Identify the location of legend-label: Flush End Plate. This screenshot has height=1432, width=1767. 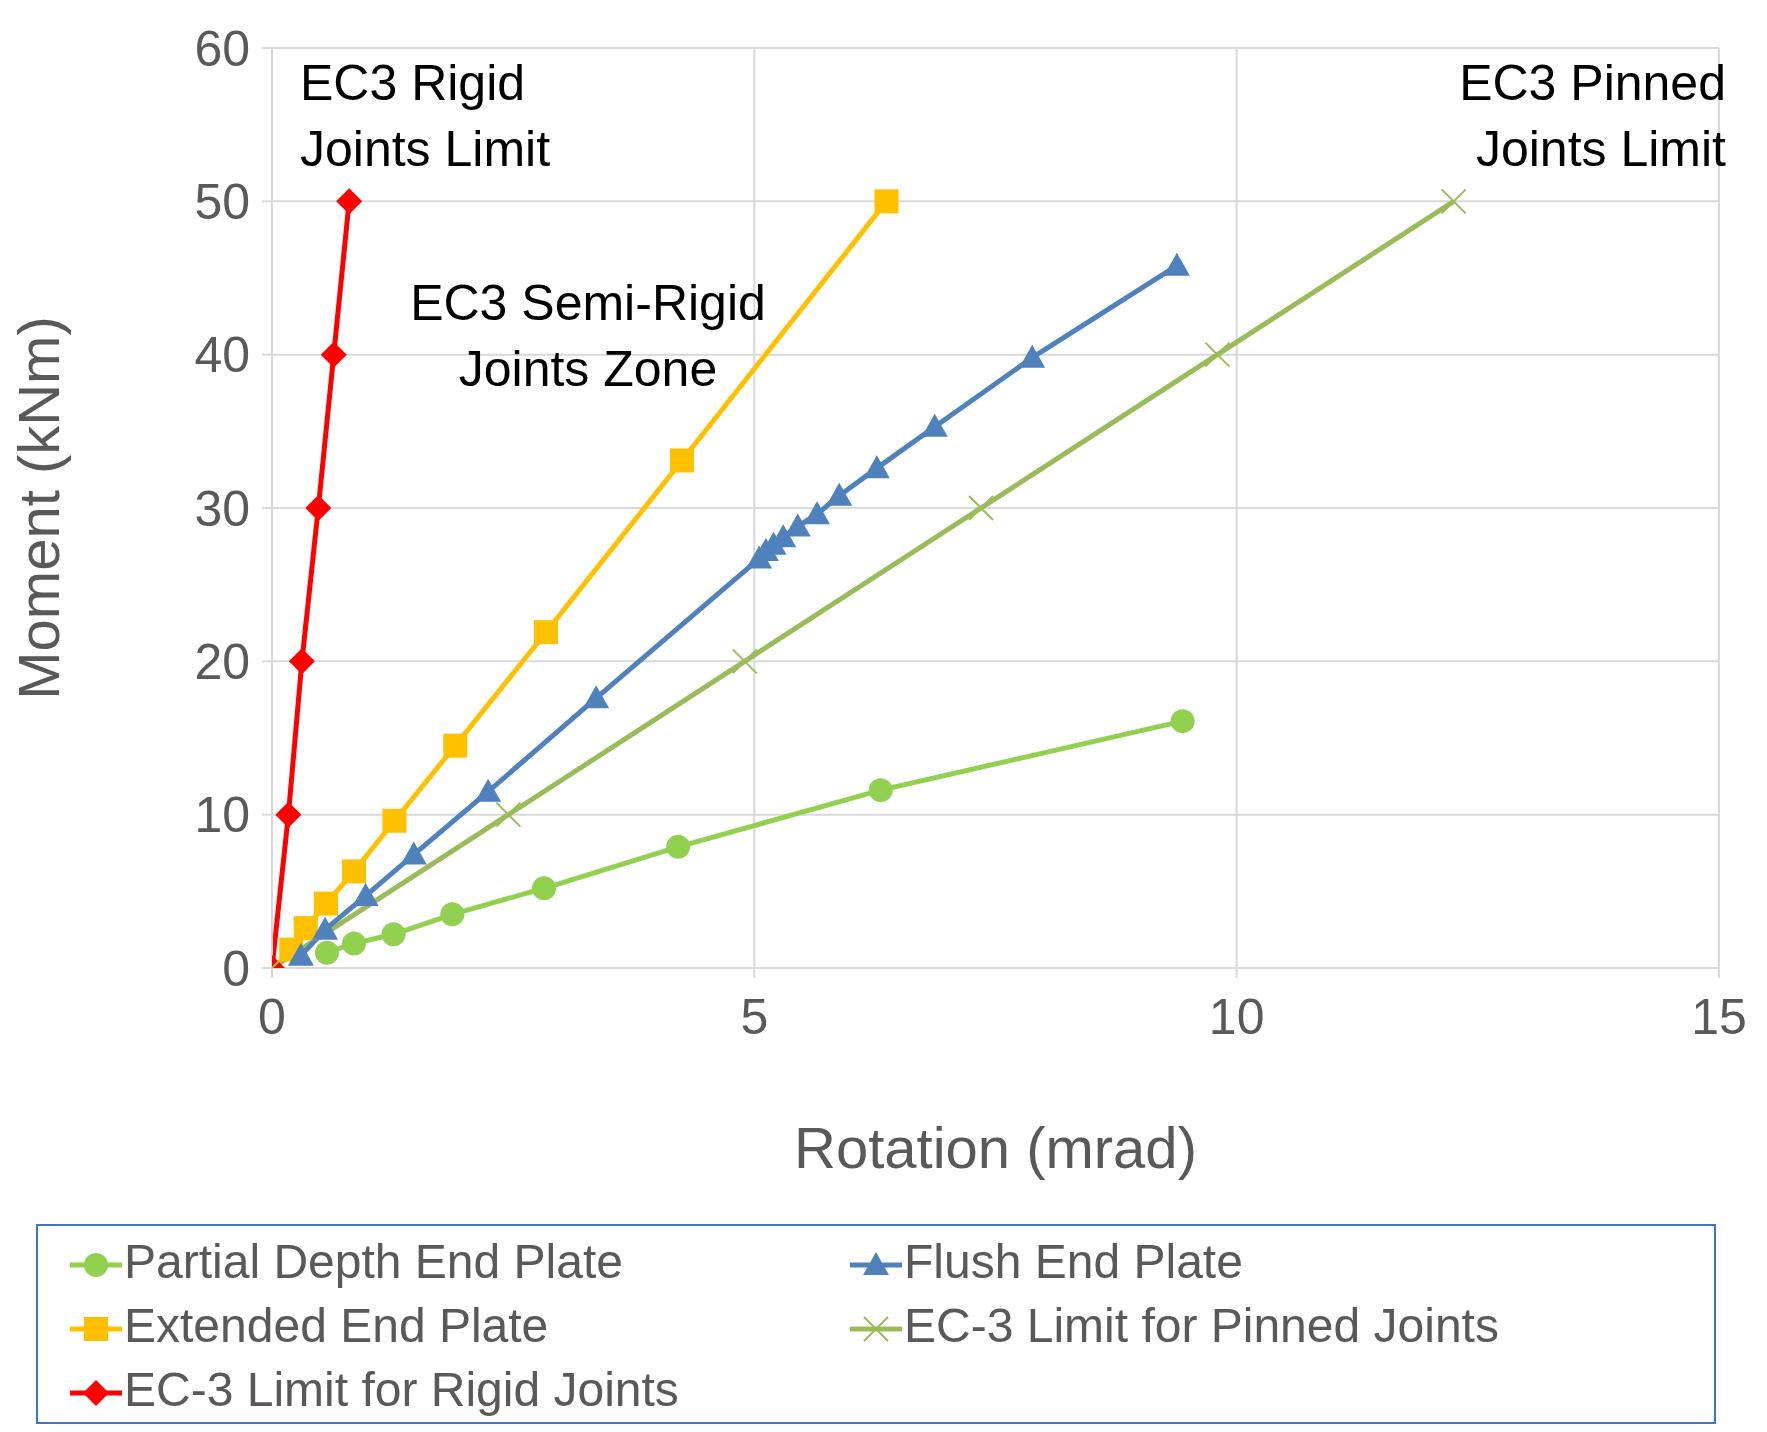
(1073, 1261).